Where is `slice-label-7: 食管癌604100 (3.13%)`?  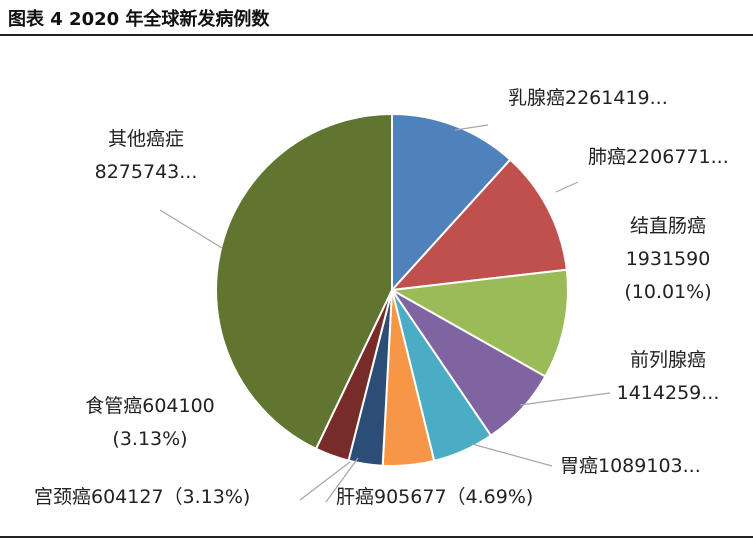 slice-label-7: 食管癌604100 (3.13%) is located at coordinates (150, 422).